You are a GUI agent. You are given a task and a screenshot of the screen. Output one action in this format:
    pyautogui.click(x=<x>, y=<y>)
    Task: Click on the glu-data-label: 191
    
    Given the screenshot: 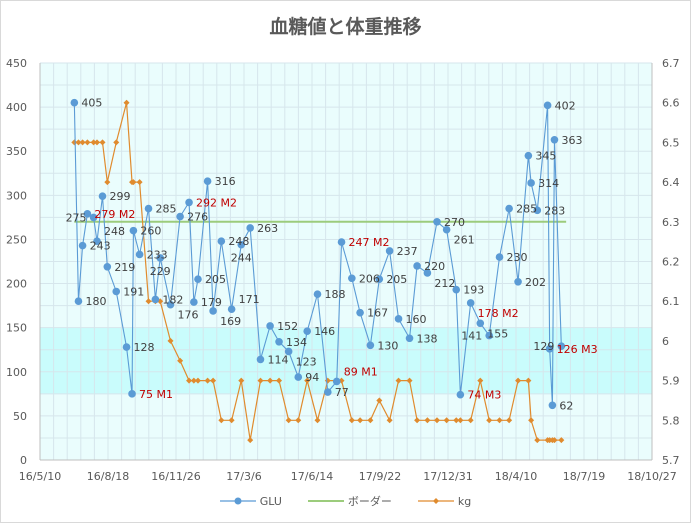 What is the action you would take?
    pyautogui.click(x=133, y=291)
    